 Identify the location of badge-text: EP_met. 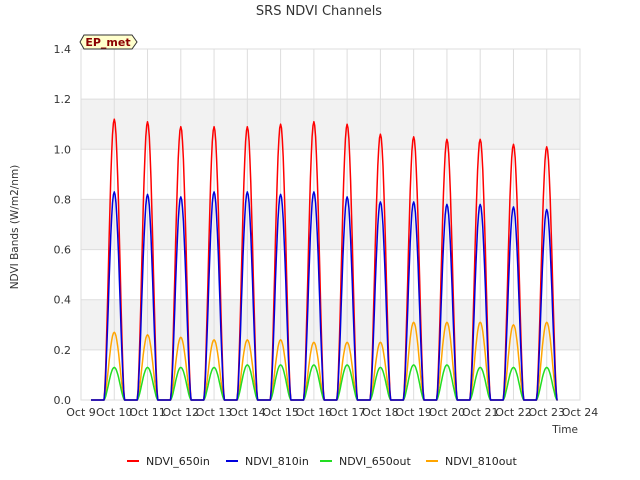
(107, 42).